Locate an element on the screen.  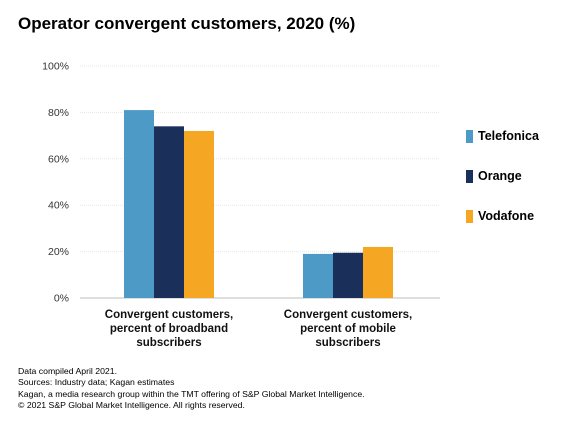
y-tick-label: 40% is located at coordinates (58, 206).